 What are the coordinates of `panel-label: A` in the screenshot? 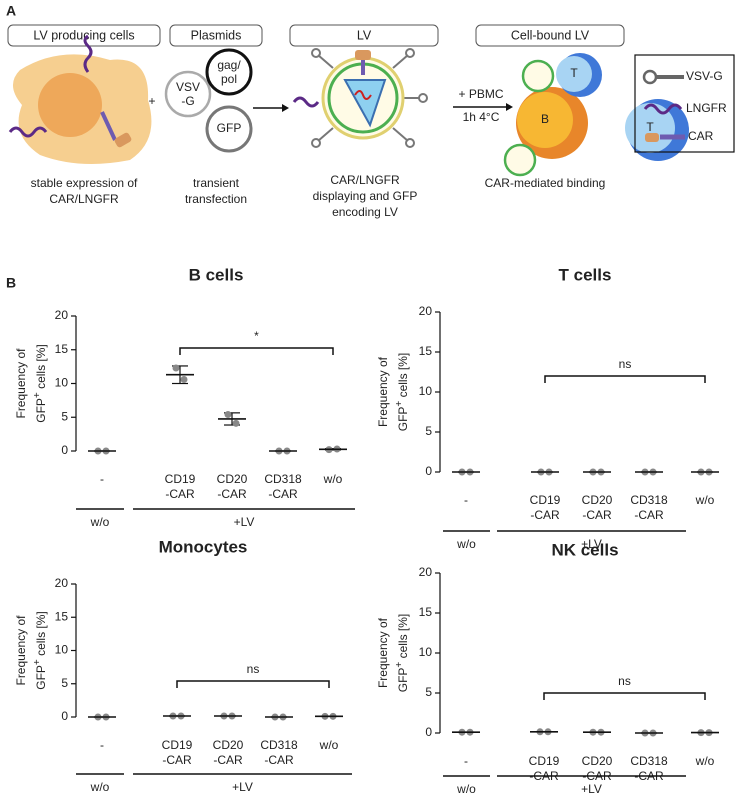 It's located at (11, 11).